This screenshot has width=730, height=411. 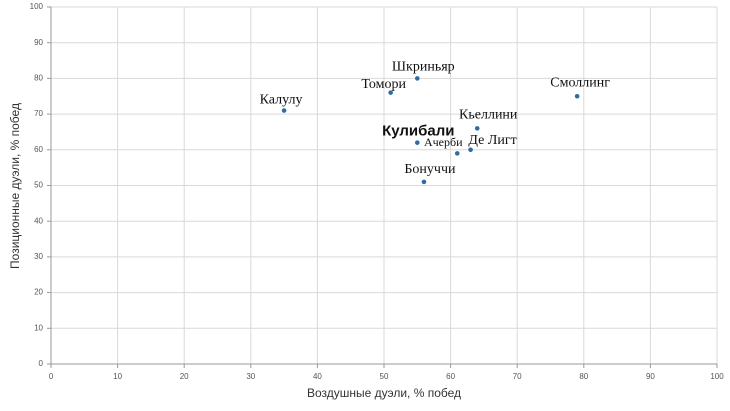 I want to click on y-tick-label: 10, so click(x=38, y=327).